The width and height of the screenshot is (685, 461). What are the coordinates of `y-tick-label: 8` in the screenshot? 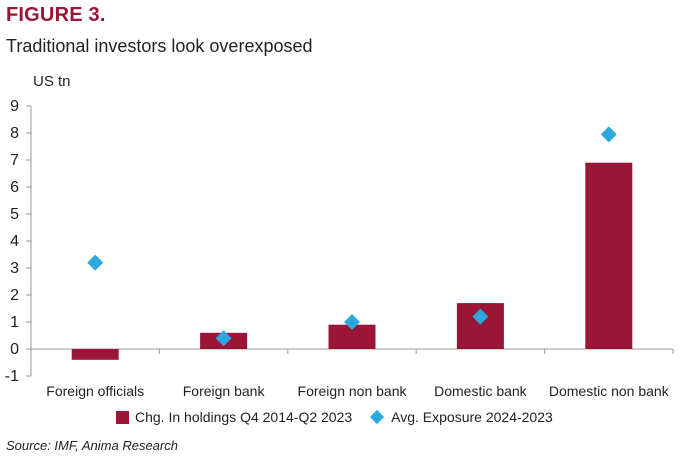 It's located at (14, 133).